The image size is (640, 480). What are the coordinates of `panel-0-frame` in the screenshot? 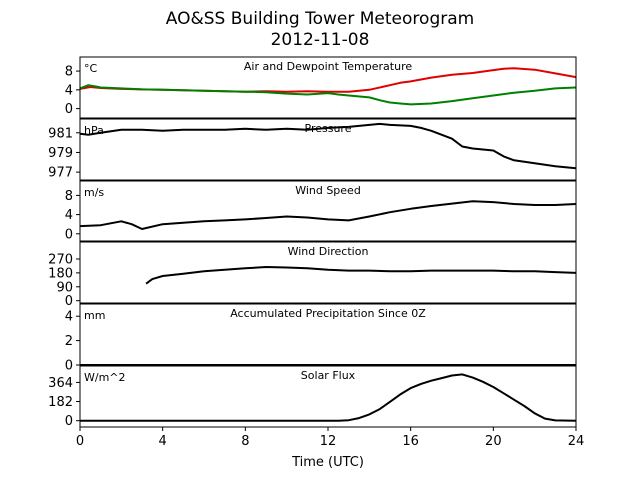 It's located at (328, 87).